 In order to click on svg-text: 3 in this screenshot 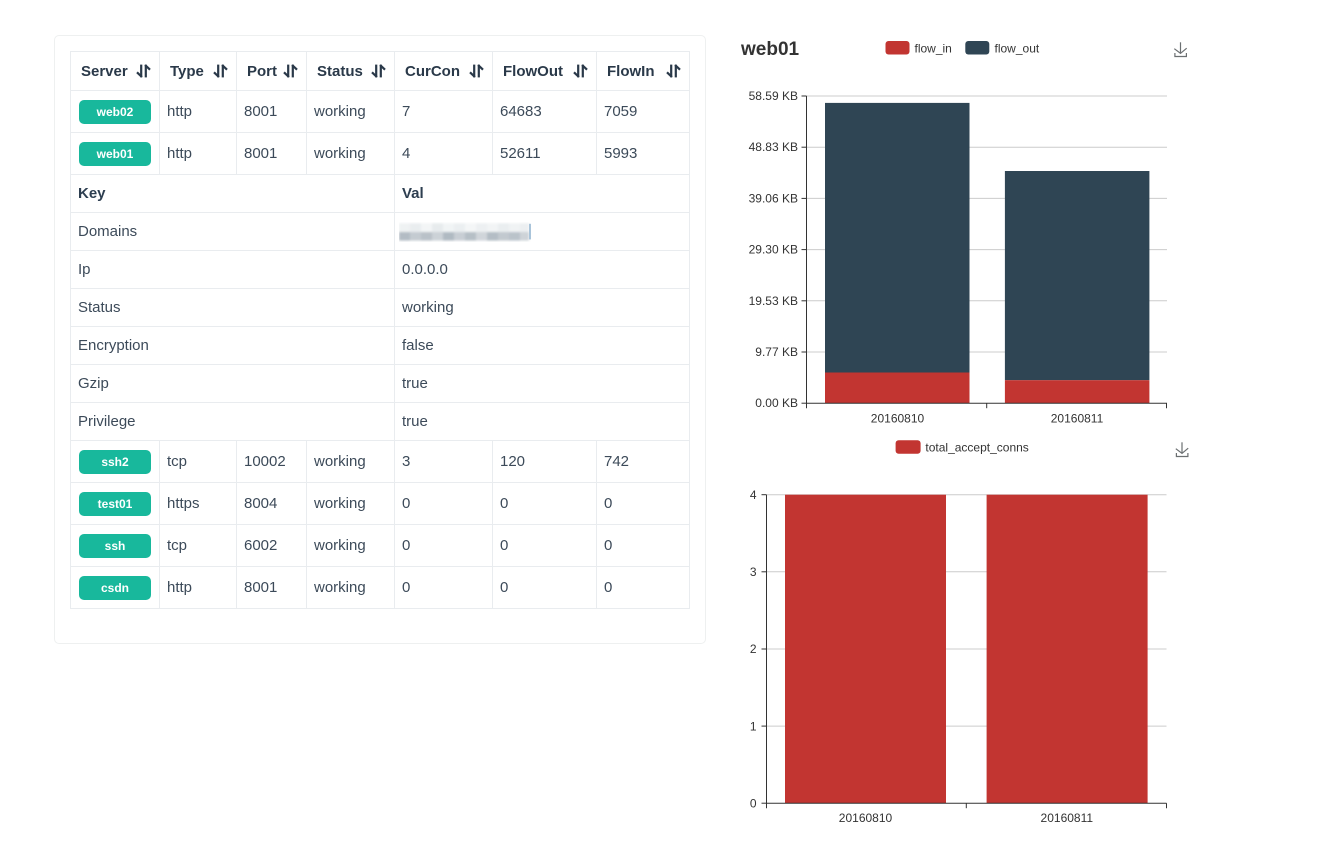, I will do `click(753, 572)`.